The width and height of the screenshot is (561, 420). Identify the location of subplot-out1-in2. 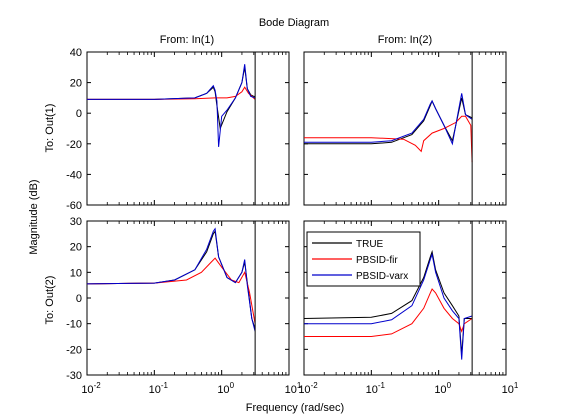
(405, 128).